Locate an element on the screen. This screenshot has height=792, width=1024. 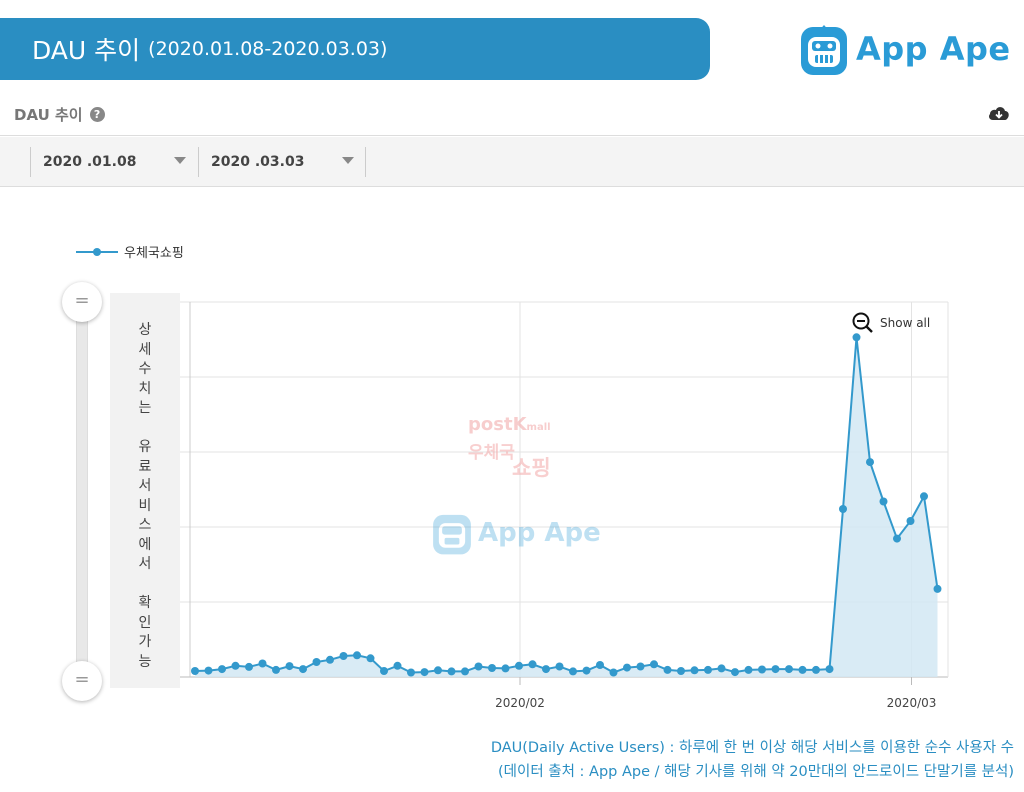
start-date-value: 2020 .01.08 is located at coordinates (90, 162).